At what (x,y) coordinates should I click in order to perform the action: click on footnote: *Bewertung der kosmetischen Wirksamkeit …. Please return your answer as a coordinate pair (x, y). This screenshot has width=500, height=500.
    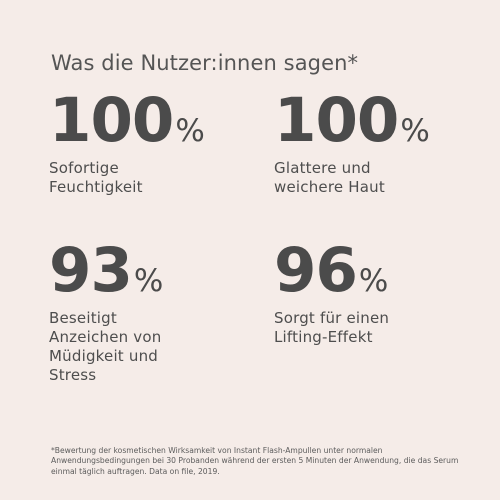
    Looking at the image, I should click on (255, 461).